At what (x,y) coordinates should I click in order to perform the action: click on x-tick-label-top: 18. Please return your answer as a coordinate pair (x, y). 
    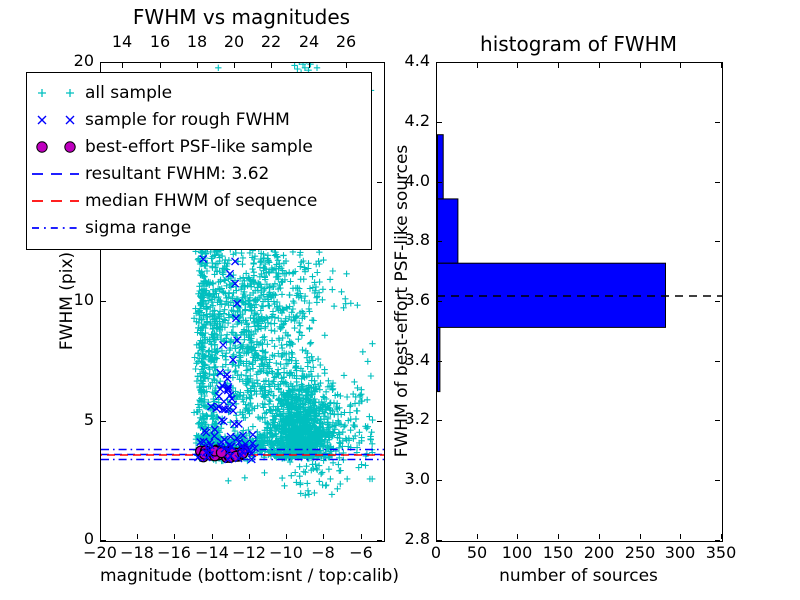
    Looking at the image, I should click on (197, 41).